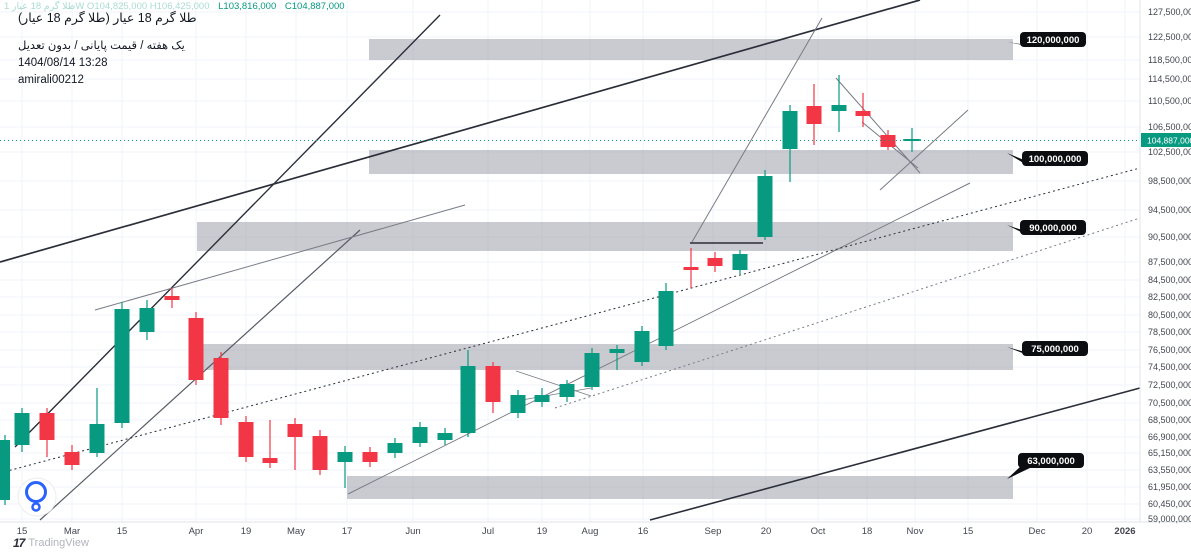 This screenshot has width=1191, height=553. What do you see at coordinates (1169, 79) in the screenshot?
I see `price-axis-label: 114,500,000` at bounding box center [1169, 79].